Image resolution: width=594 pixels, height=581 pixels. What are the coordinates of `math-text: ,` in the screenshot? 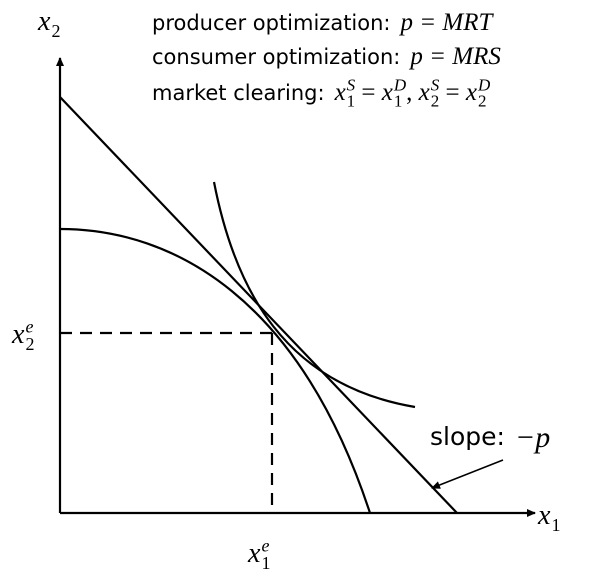 It's located at (412, 92).